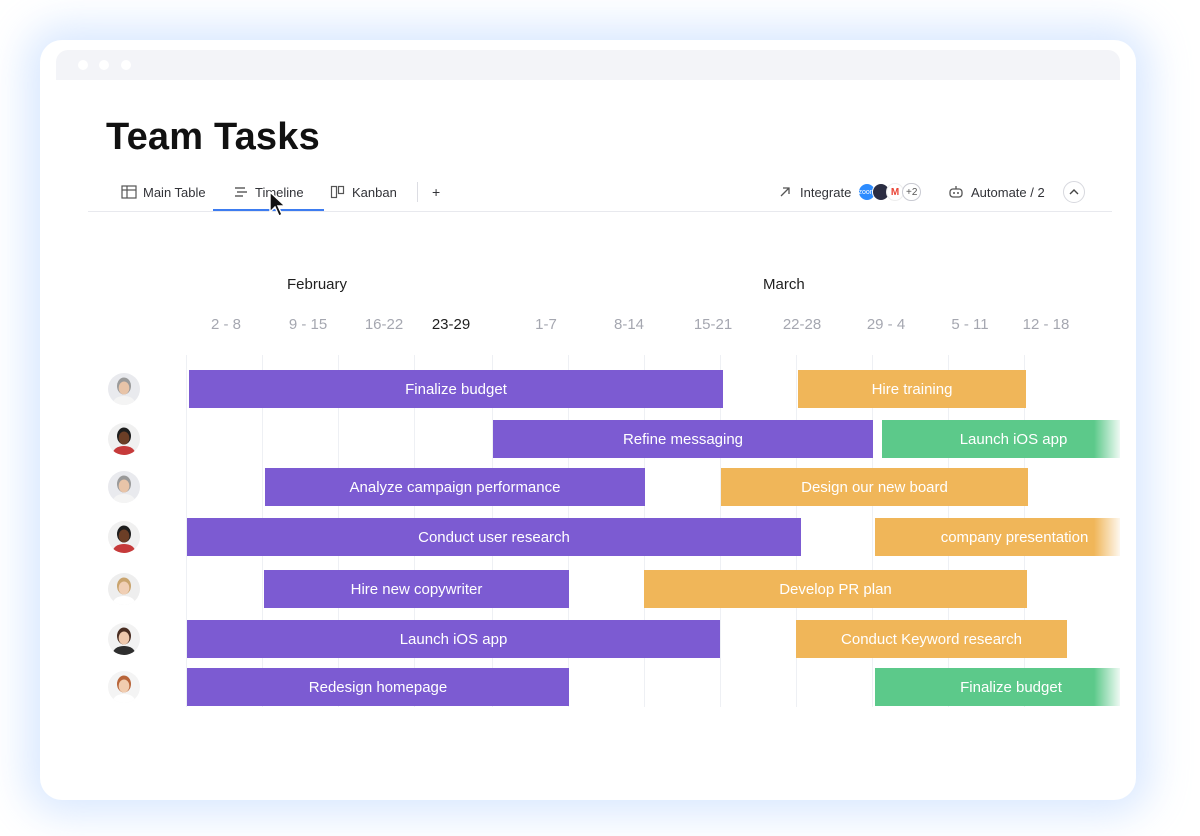 The width and height of the screenshot is (1200, 836). I want to click on week-label: 8-14, so click(629, 324).